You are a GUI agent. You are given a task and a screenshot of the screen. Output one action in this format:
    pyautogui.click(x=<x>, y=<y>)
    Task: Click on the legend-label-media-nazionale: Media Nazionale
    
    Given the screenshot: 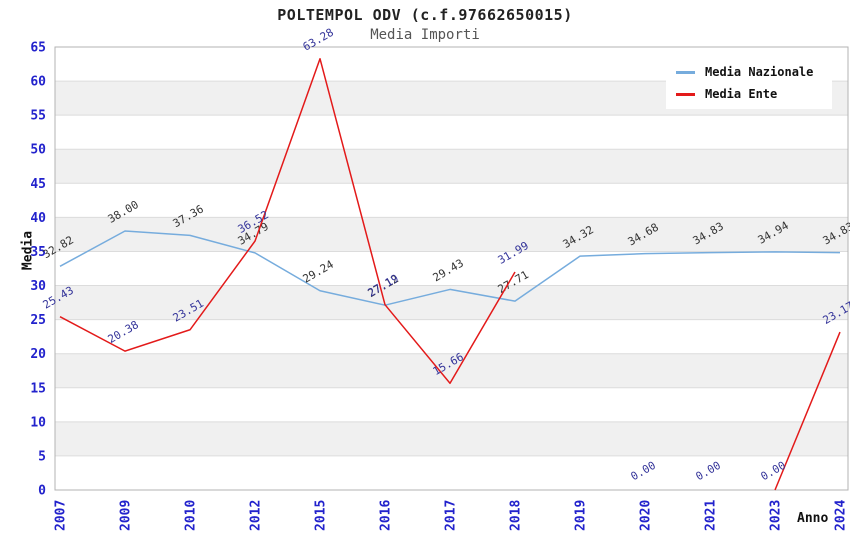 What is the action you would take?
    pyautogui.click(x=759, y=72)
    